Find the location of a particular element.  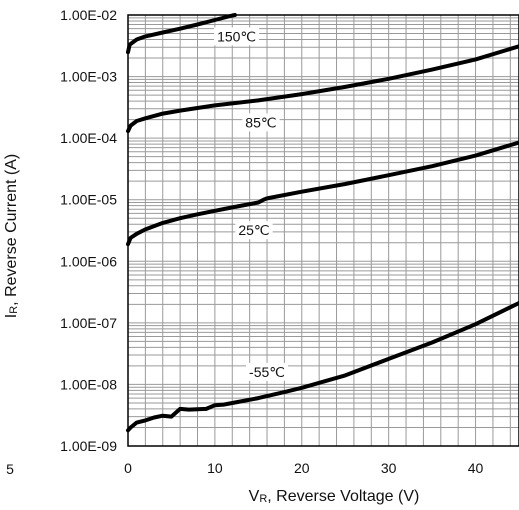

x-tick-label: 30 is located at coordinates (389, 468).